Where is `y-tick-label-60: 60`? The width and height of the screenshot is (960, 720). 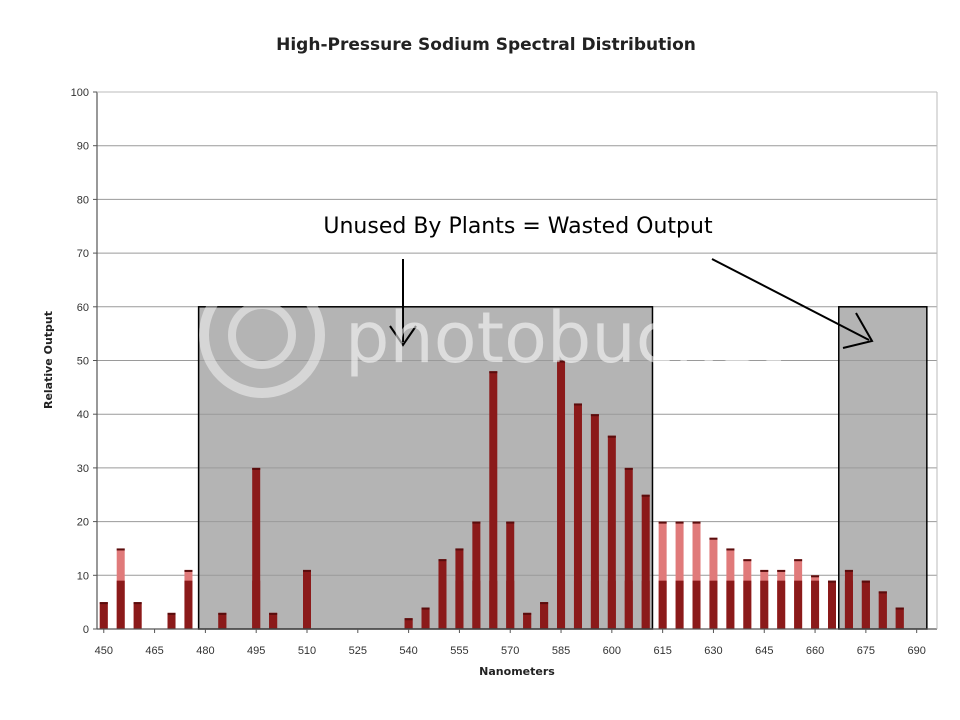
y-tick-label-60: 60 is located at coordinates (83, 308).